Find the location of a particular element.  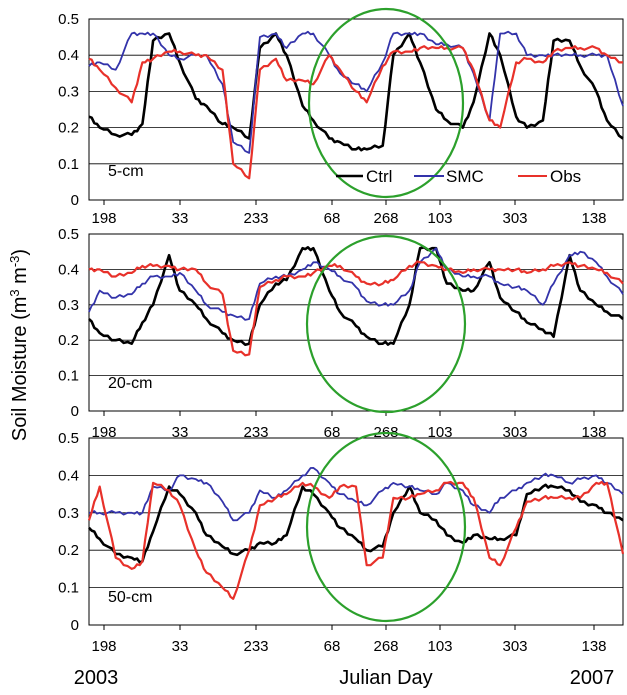

year-start-label: 2003 is located at coordinates (96, 678).